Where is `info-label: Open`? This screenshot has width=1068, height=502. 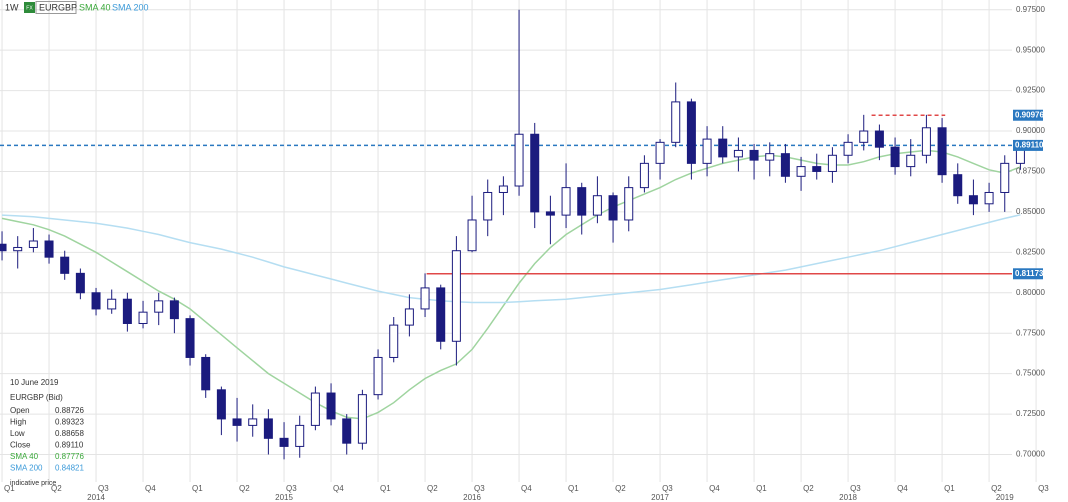 info-label: Open is located at coordinates (20, 410).